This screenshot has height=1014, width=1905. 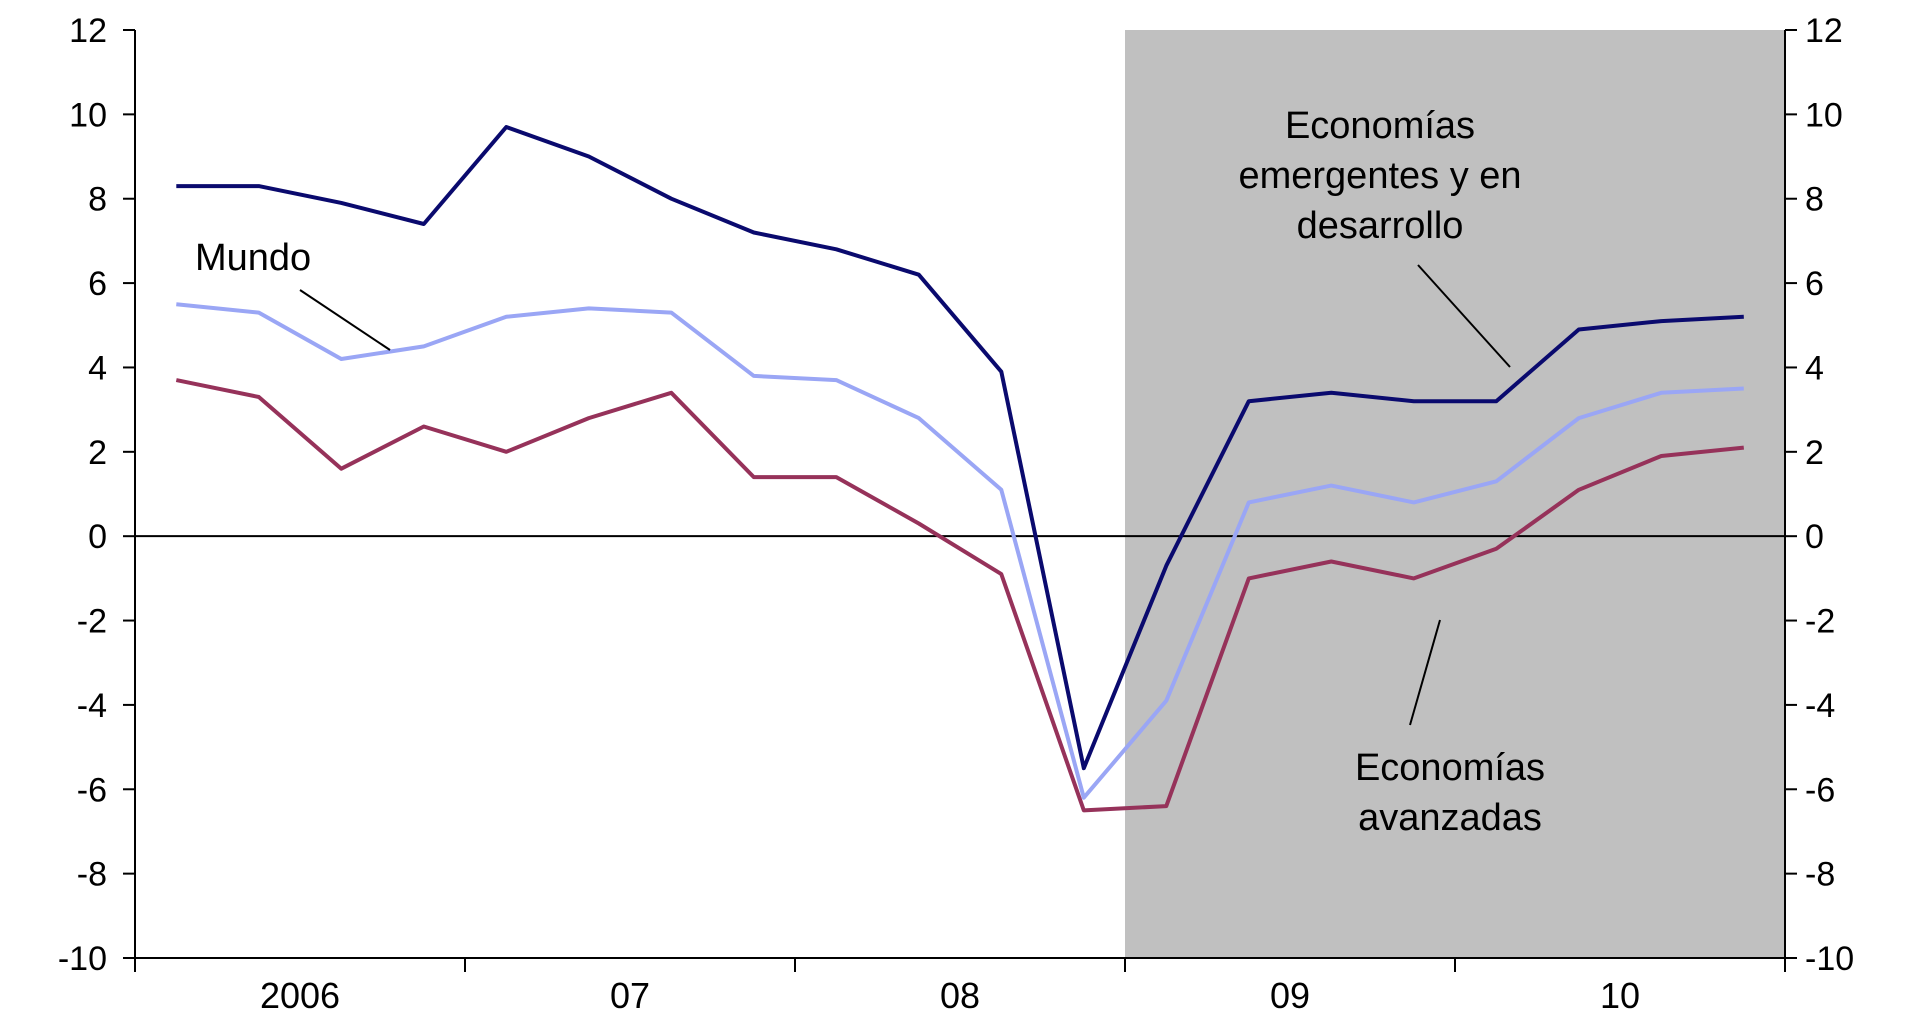 What do you see at coordinates (88, 31) in the screenshot?
I see `y-tick-label-left: 12` at bounding box center [88, 31].